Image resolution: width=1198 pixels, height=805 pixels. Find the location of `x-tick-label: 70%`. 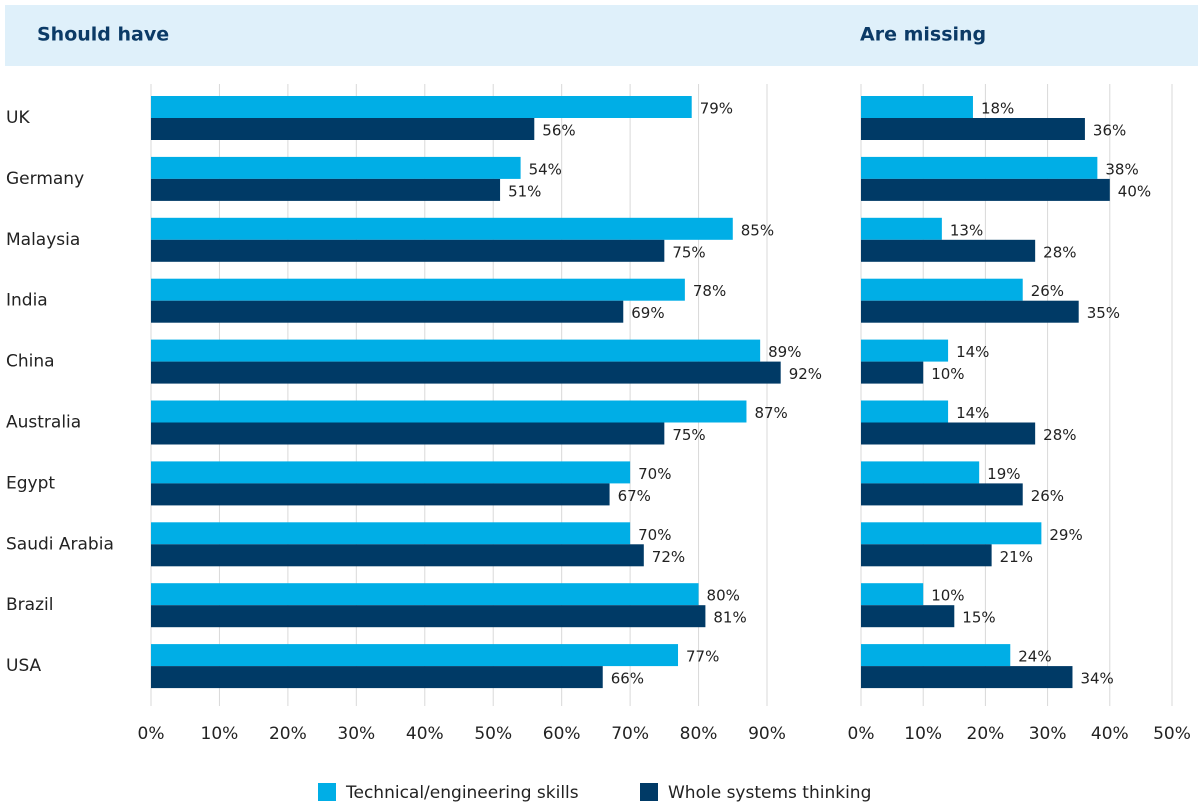

x-tick-label: 70% is located at coordinates (630, 734).